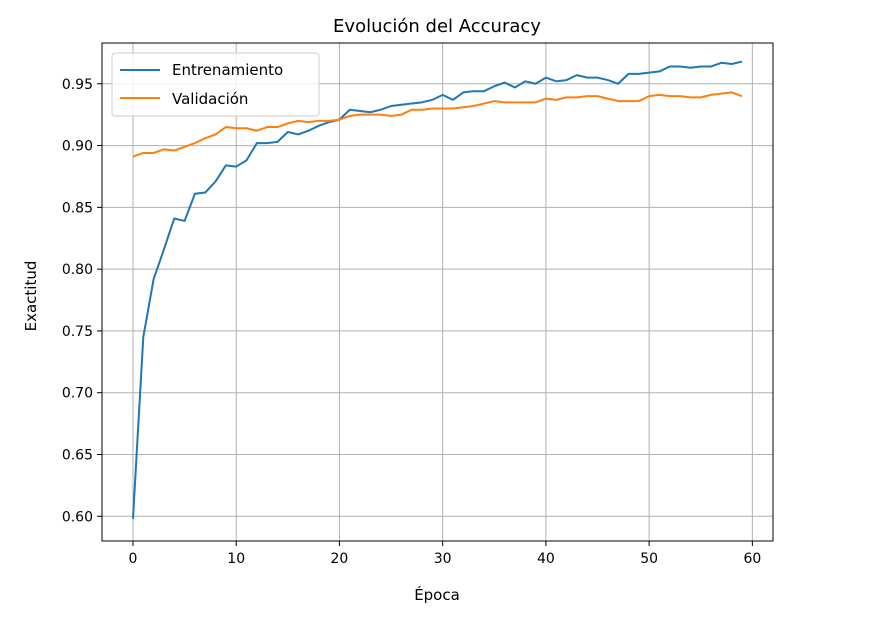 The width and height of the screenshot is (871, 624). What do you see at coordinates (236, 559) in the screenshot?
I see `x-tick-label: 10` at bounding box center [236, 559].